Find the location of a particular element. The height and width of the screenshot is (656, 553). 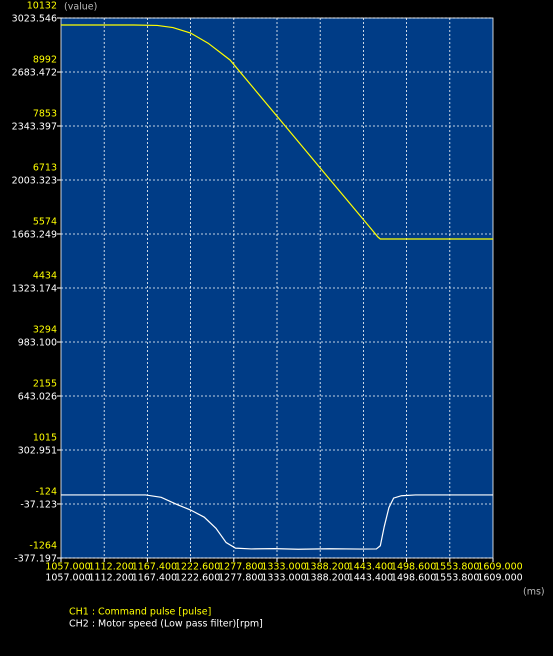

x-tick-label: 1277.800 is located at coordinates (240, 567).